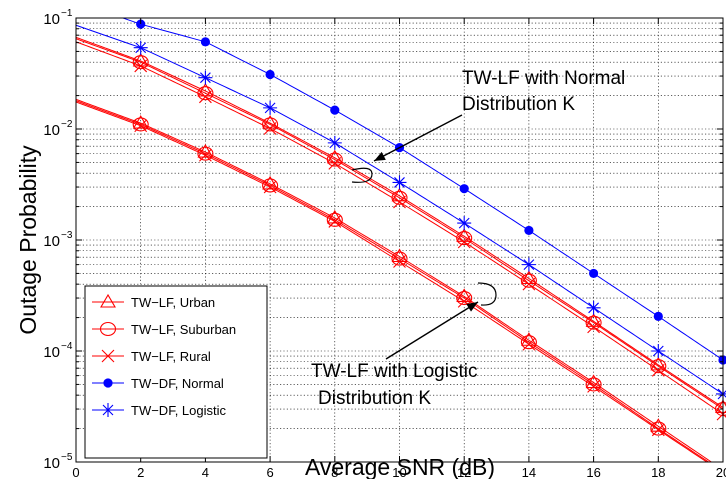 The height and width of the screenshot is (479, 726). I want to click on annotation-logistic-ellipse, so click(487, 294).